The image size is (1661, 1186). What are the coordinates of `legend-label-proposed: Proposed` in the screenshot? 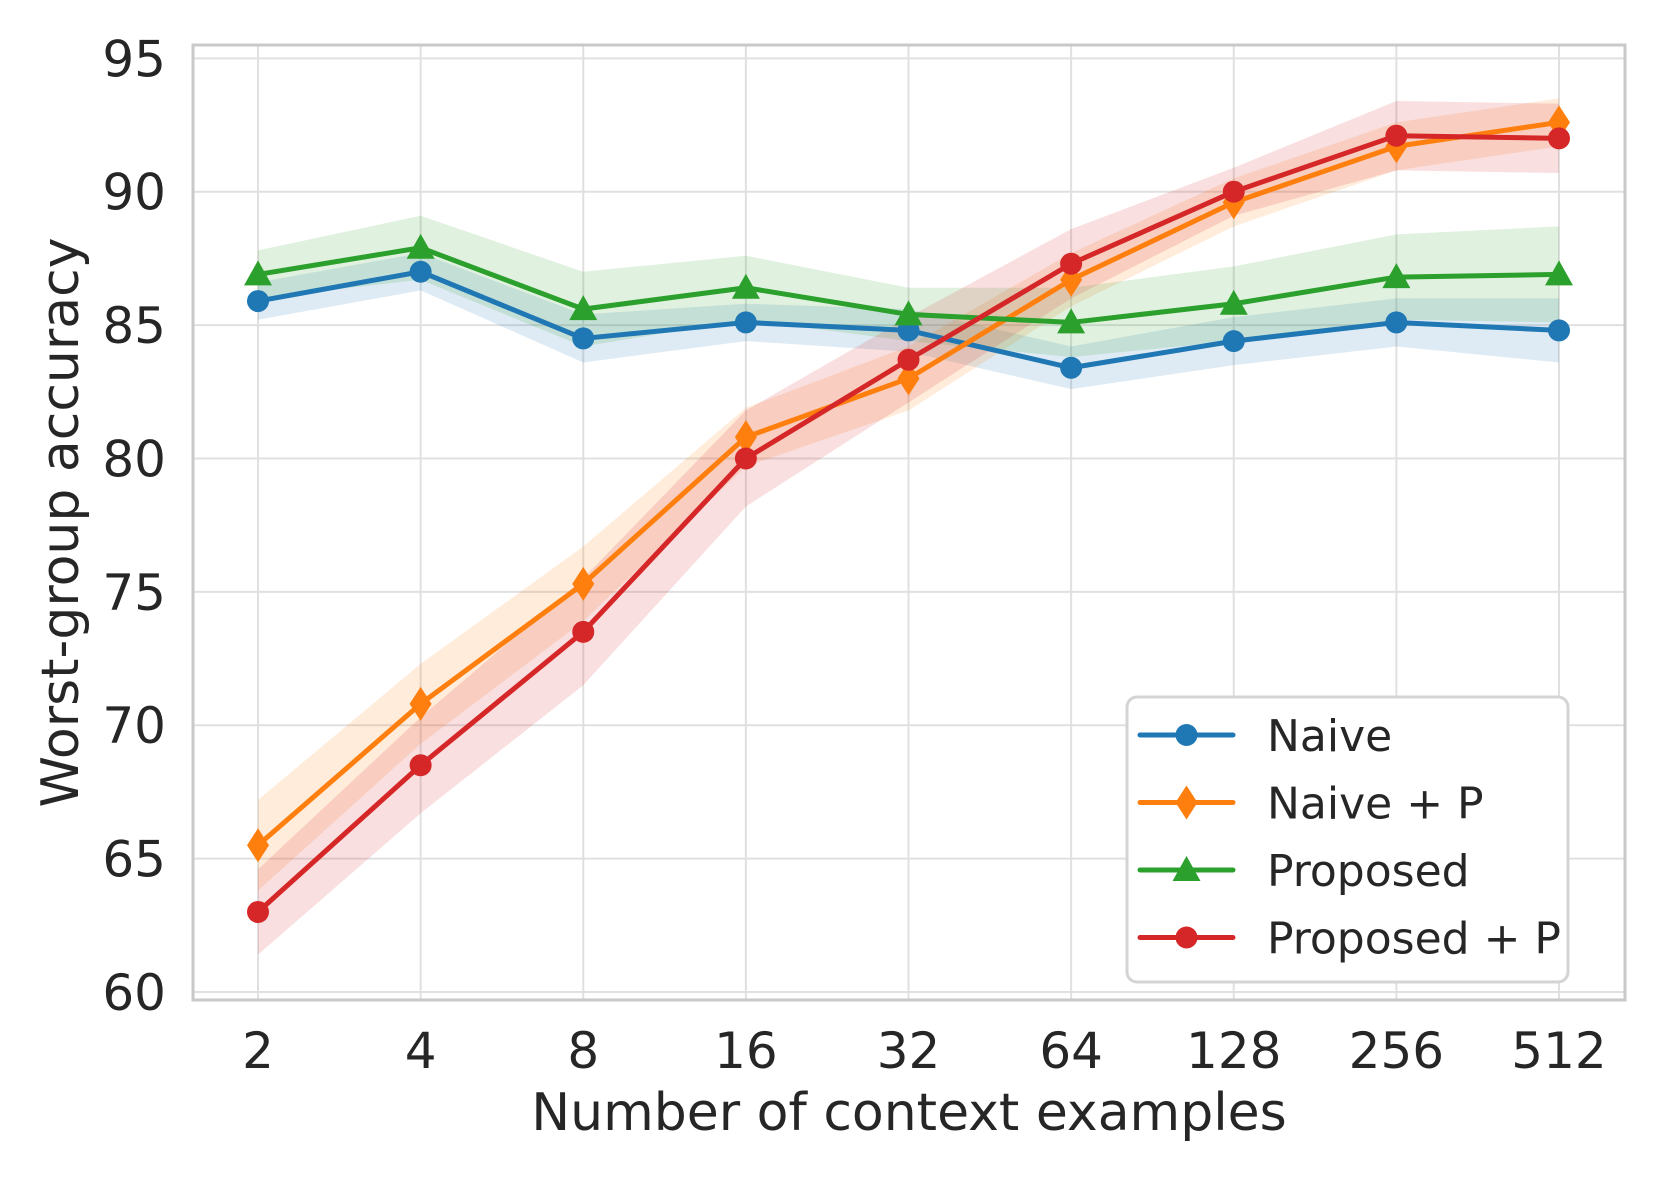 It's located at (1368, 871).